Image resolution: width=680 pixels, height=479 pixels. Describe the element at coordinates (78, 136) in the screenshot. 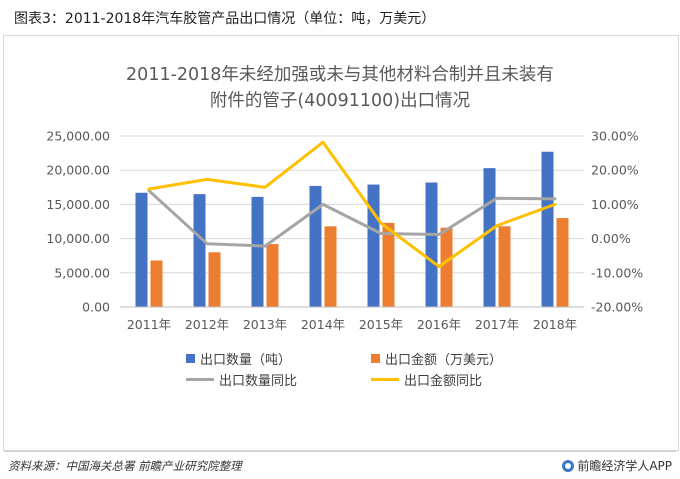

I see `y-left-tick-label: 25,000.00` at that location.